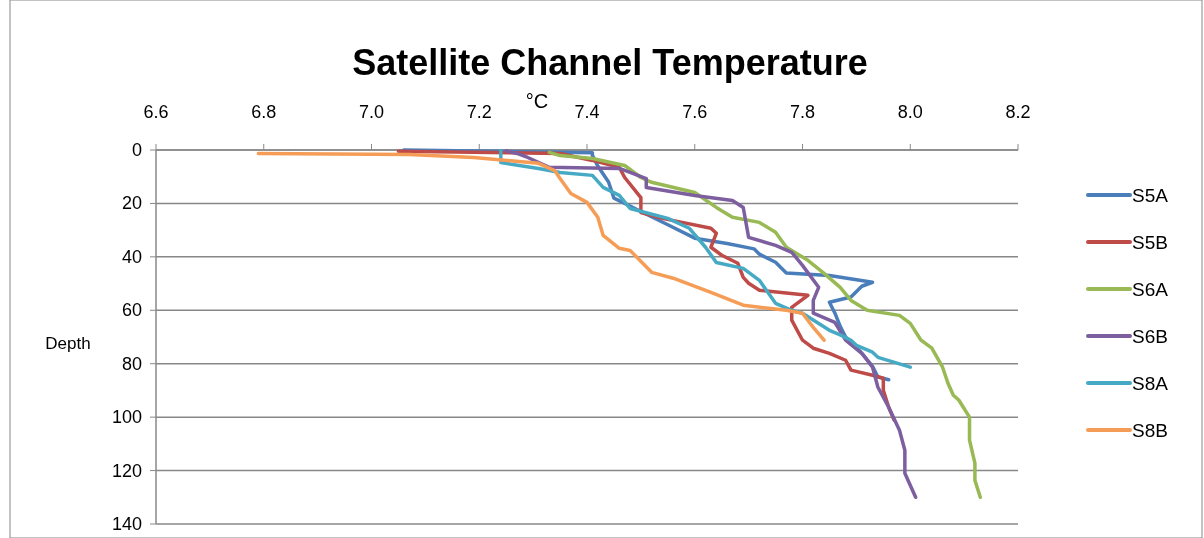 This screenshot has height=538, width=1204. Describe the element at coordinates (264, 112) in the screenshot. I see `x-tick-label: 6.8` at that location.